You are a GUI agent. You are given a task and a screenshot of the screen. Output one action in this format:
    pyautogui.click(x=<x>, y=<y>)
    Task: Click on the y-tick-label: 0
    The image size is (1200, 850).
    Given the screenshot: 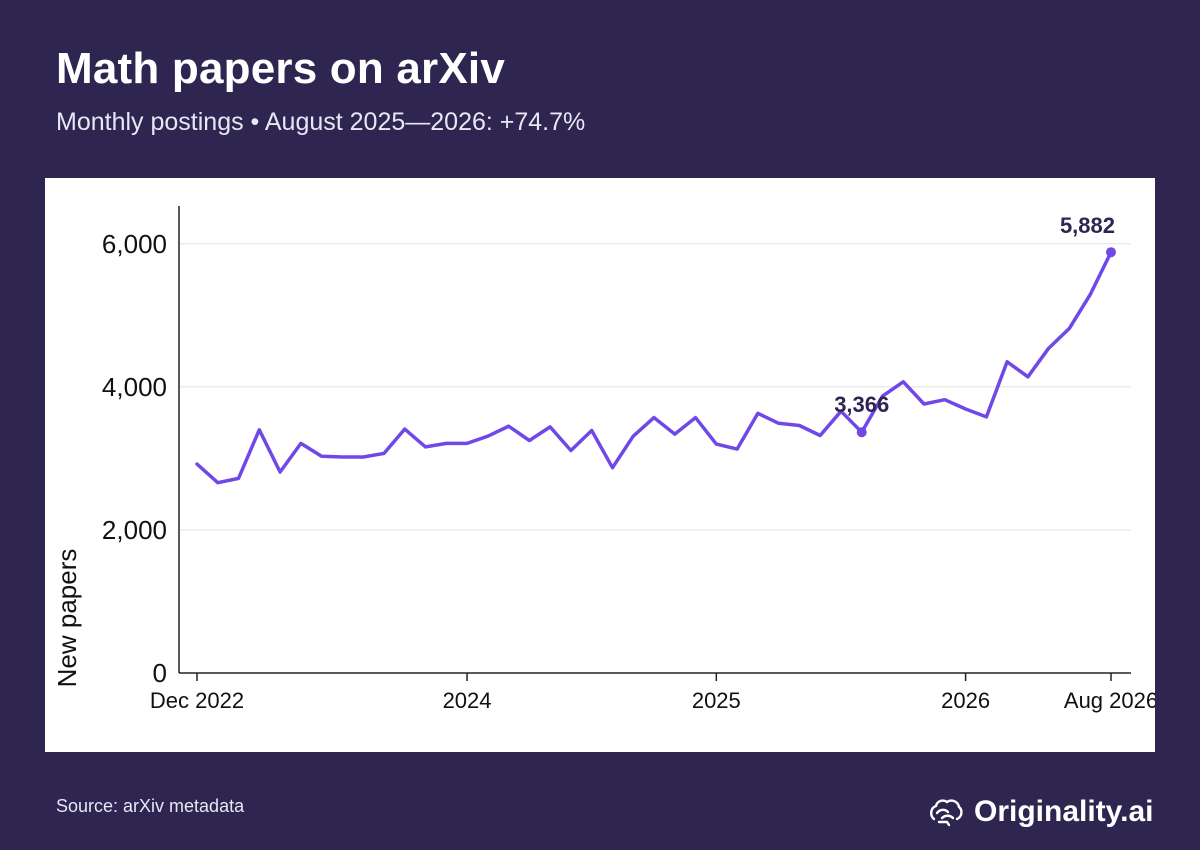 What is the action you would take?
    pyautogui.click(x=160, y=673)
    